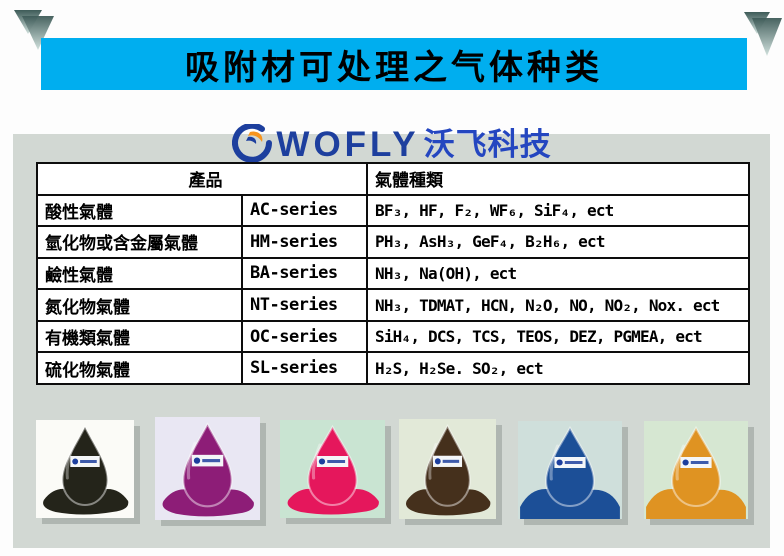  Describe the element at coordinates (304, 368) in the screenshot. I see `series-cell: SL-series` at that location.